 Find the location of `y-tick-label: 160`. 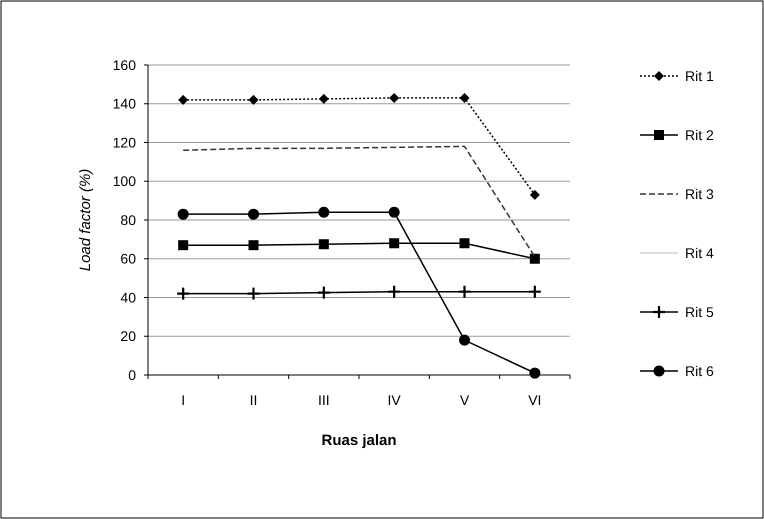

y-tick-label: 160 is located at coordinates (124, 64).